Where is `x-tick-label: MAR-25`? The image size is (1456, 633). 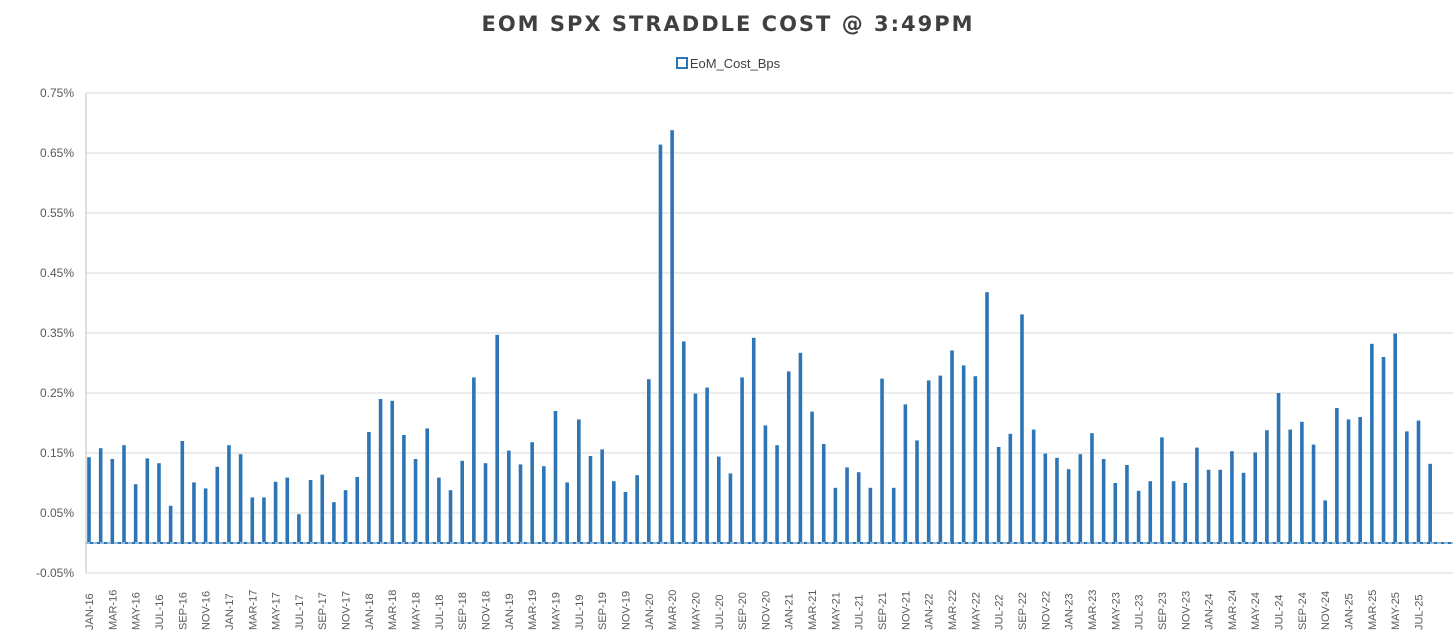 x-tick-label: MAR-25 is located at coordinates (1373, 610).